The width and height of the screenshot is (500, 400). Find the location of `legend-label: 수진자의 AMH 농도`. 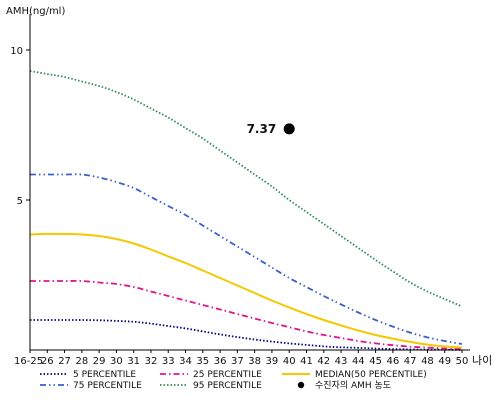

legend-label: 수진자의 AMH 농도 is located at coordinates (353, 385).